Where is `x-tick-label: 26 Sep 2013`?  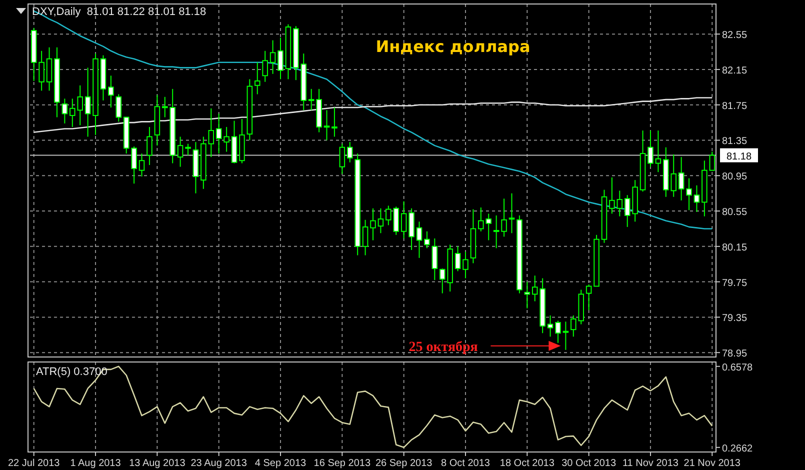 x-tick-label: 26 Sep 2013 is located at coordinates (404, 463).